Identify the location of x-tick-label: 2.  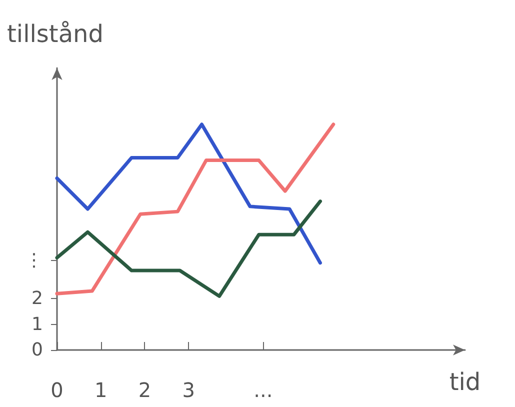
(145, 390).